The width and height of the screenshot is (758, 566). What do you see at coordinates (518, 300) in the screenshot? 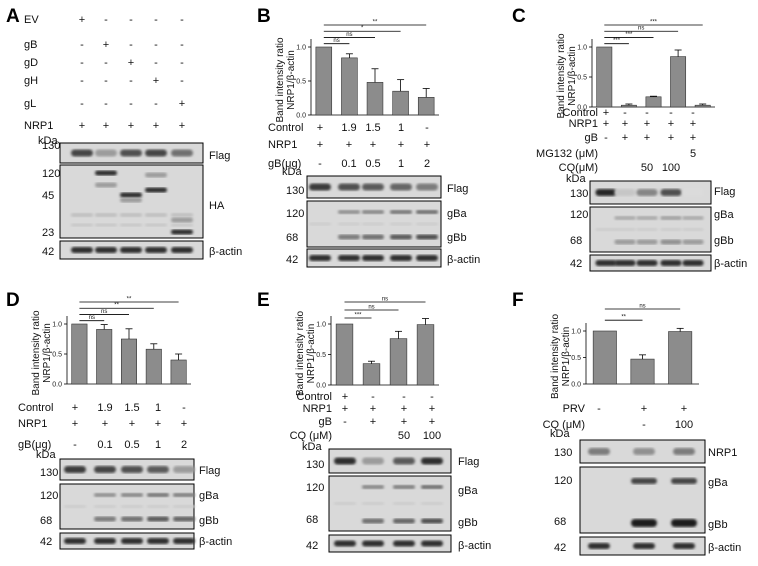
I see `panel-letter-F: F` at bounding box center [518, 300].